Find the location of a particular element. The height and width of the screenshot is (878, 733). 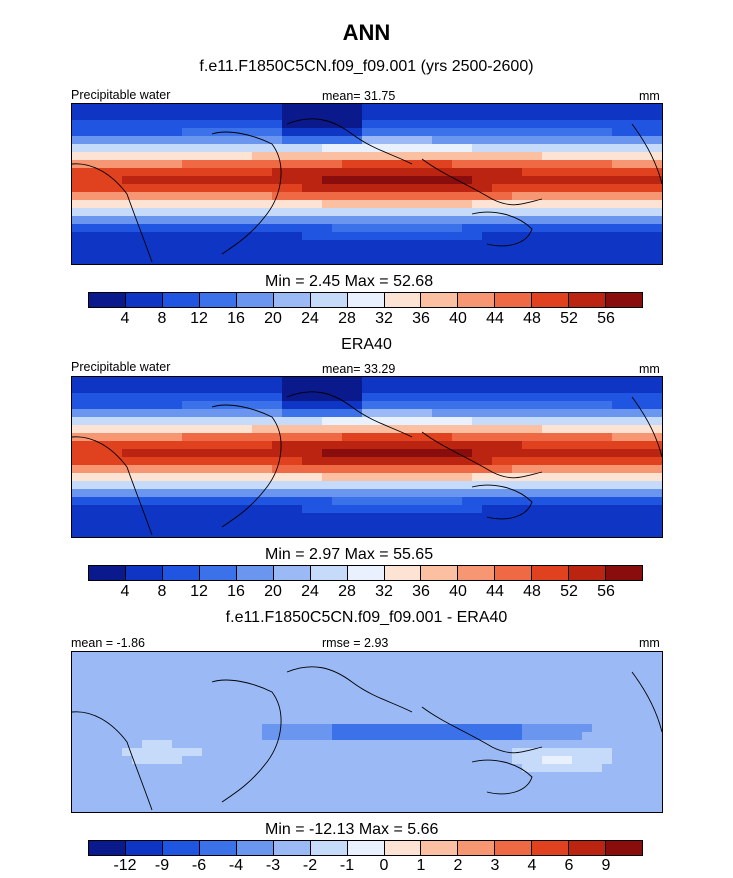

coastline is located at coordinates (246, 466).